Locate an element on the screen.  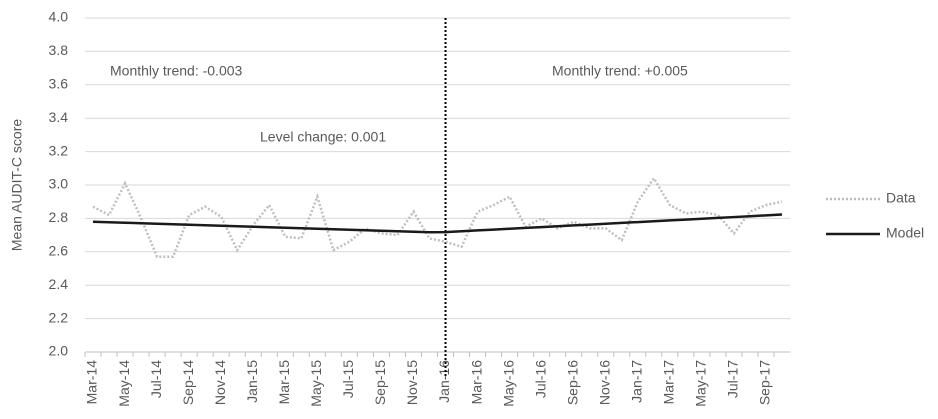
annotation: Level change: 0.001 is located at coordinates (323, 137).